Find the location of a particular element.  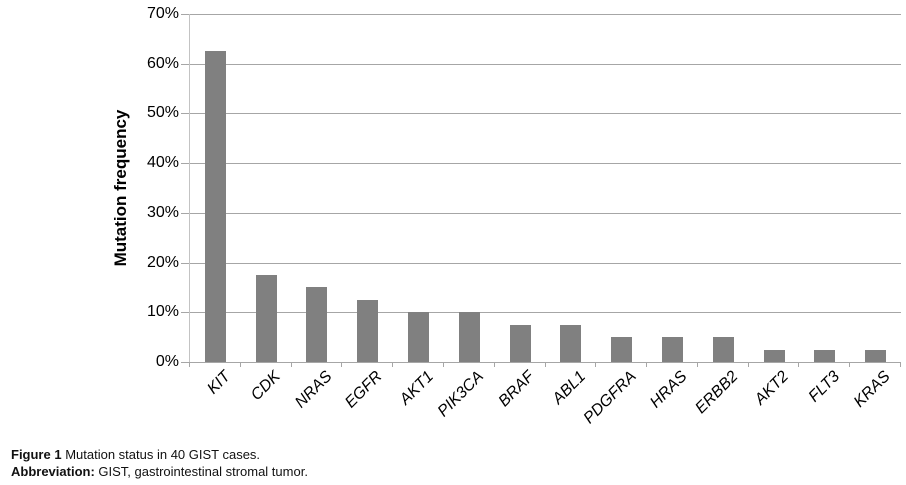

figure-title-text: Mutation status in 40 GIST cases. is located at coordinates (161, 454).